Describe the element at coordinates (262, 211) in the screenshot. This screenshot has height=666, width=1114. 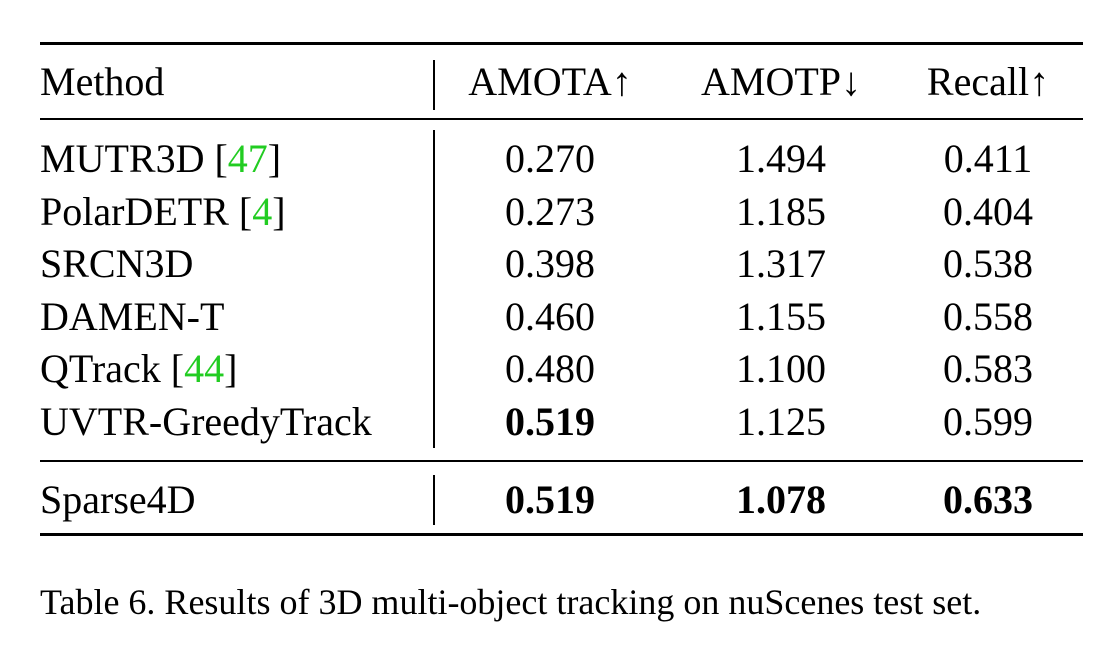
I see `citation-link: 4` at that location.